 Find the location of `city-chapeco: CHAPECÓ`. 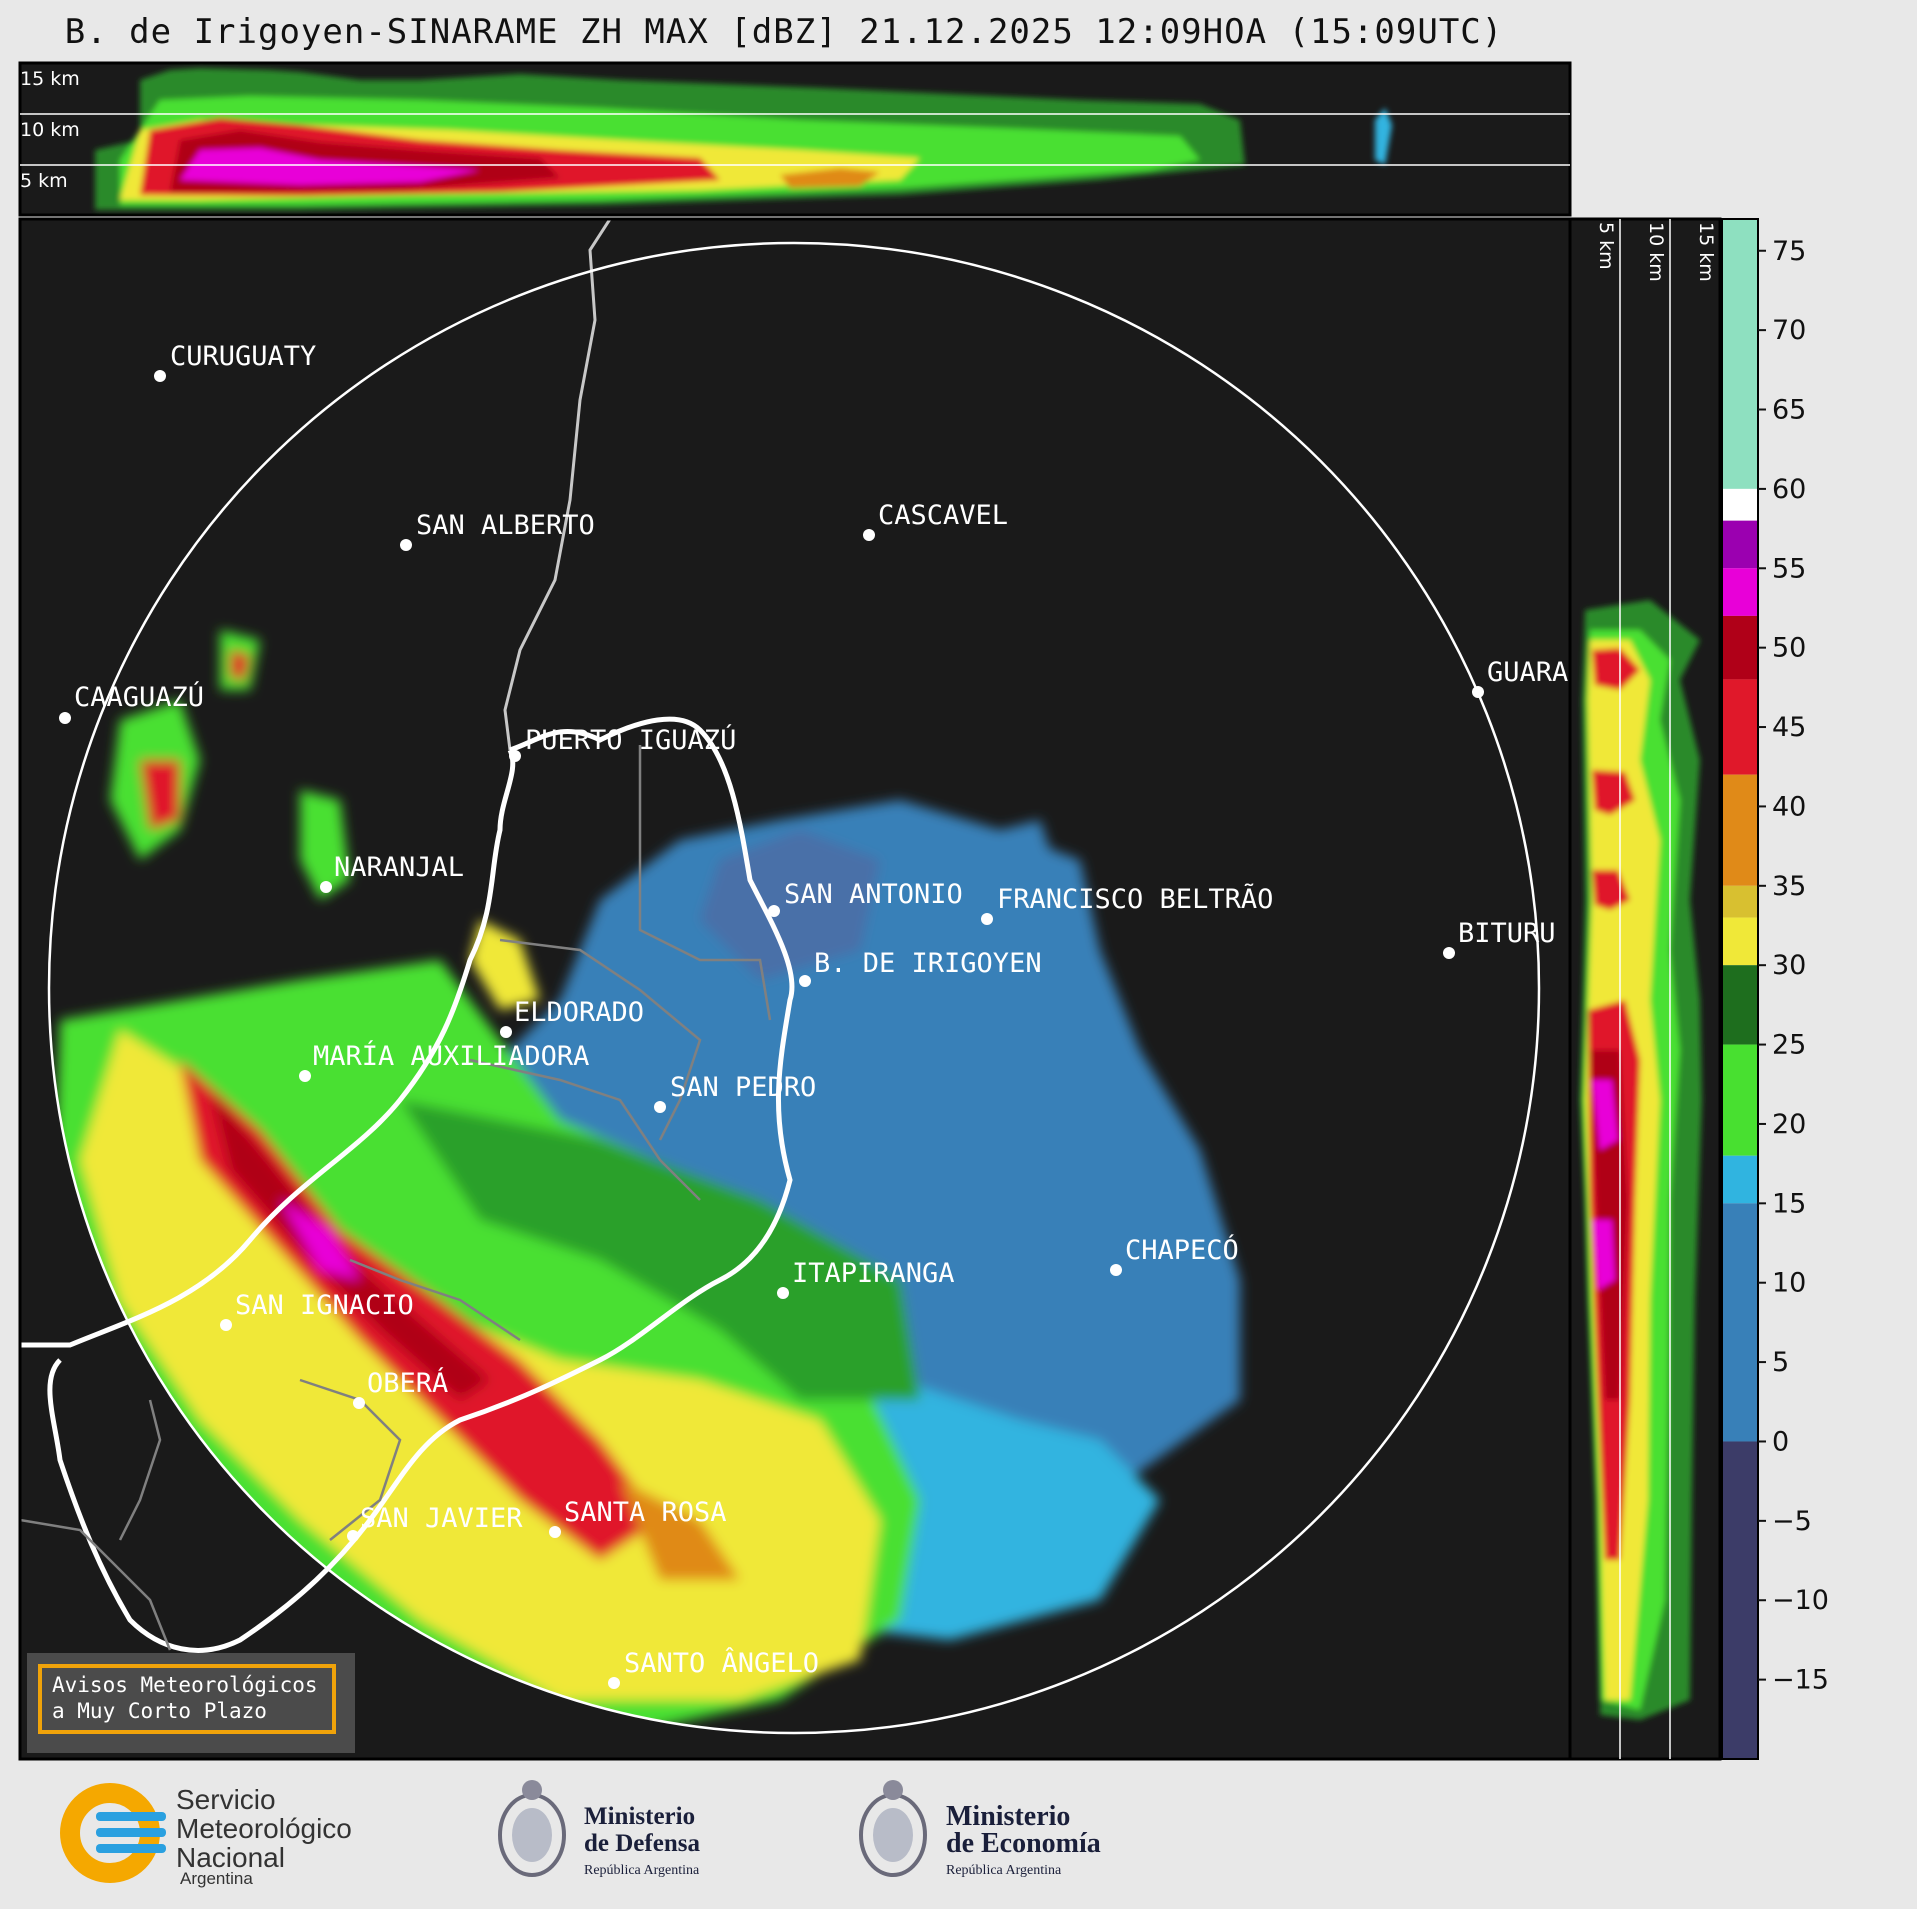

city-chapeco: CHAPECÓ is located at coordinates (1174, 1255).